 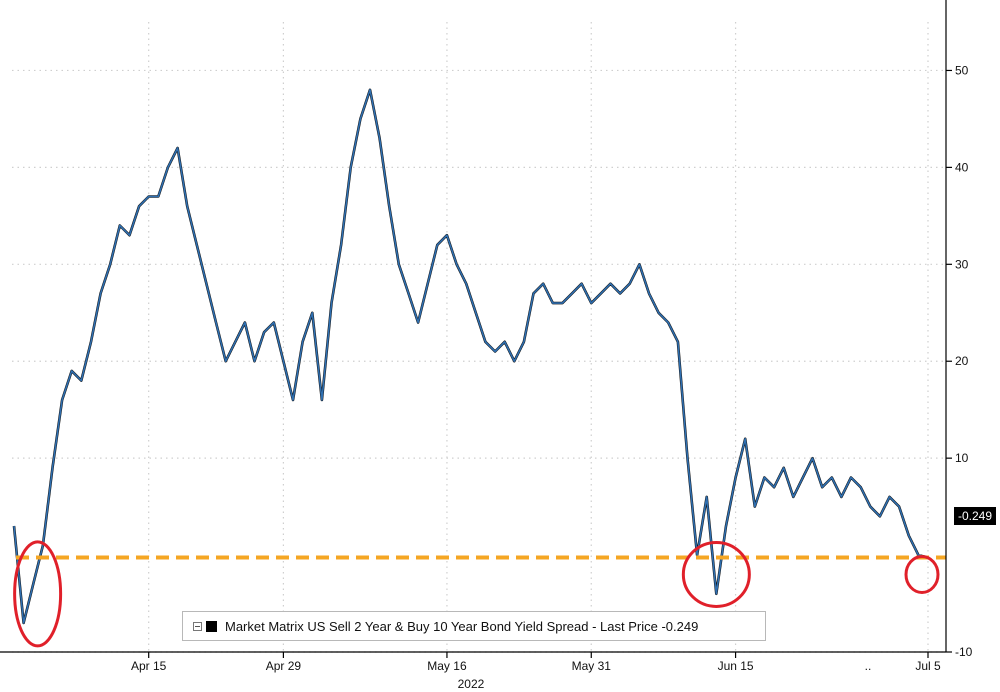 What do you see at coordinates (471, 684) in the screenshot?
I see `x-axis-year-label: 2022` at bounding box center [471, 684].